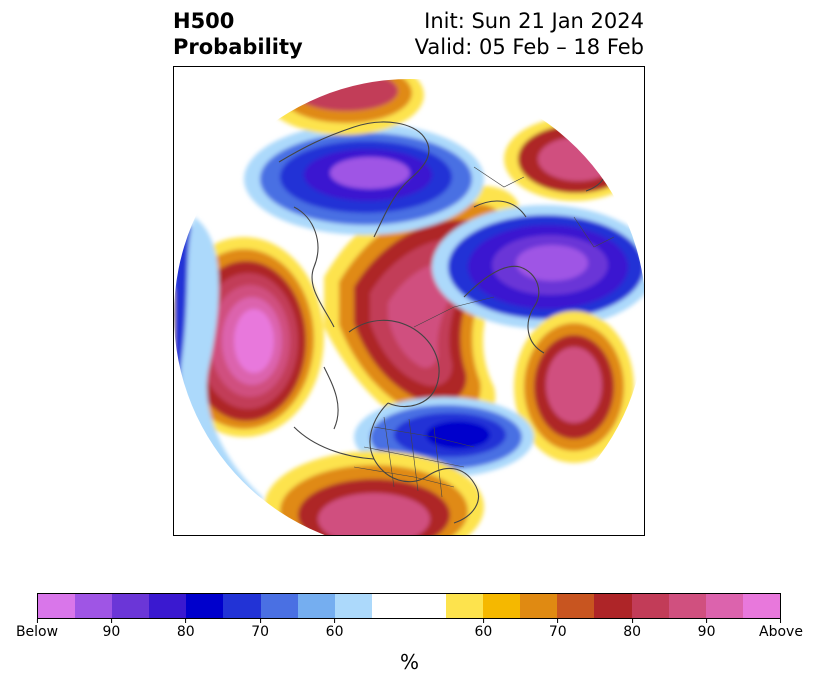  What do you see at coordinates (534, 21) in the screenshot?
I see `init-date: Init: Sun 21 Jan 2024` at bounding box center [534, 21].